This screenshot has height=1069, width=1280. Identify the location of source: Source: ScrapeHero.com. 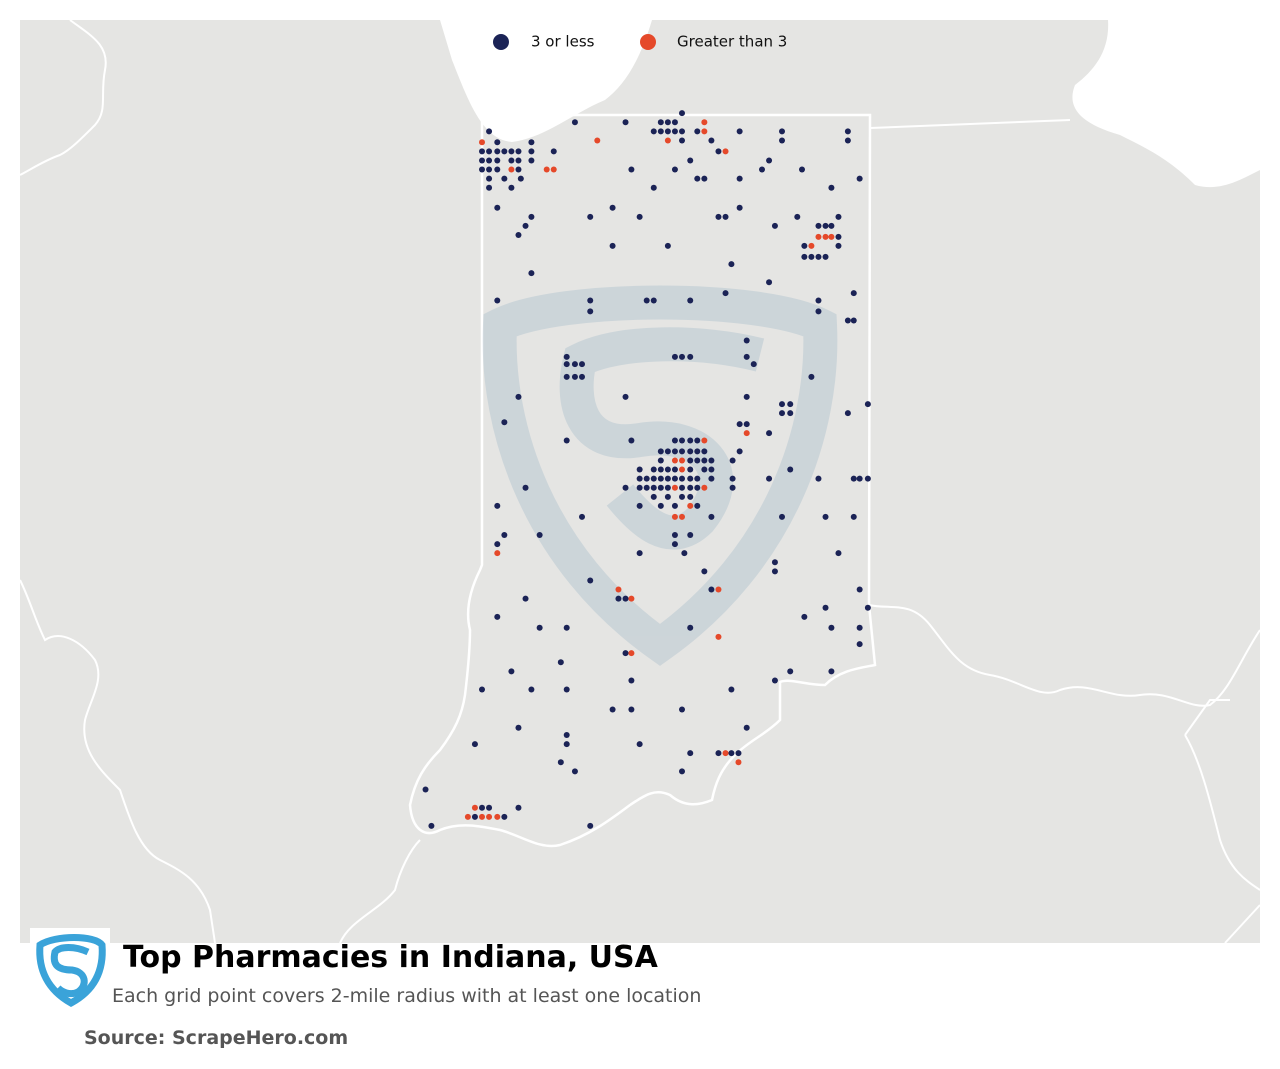
(216, 1038).